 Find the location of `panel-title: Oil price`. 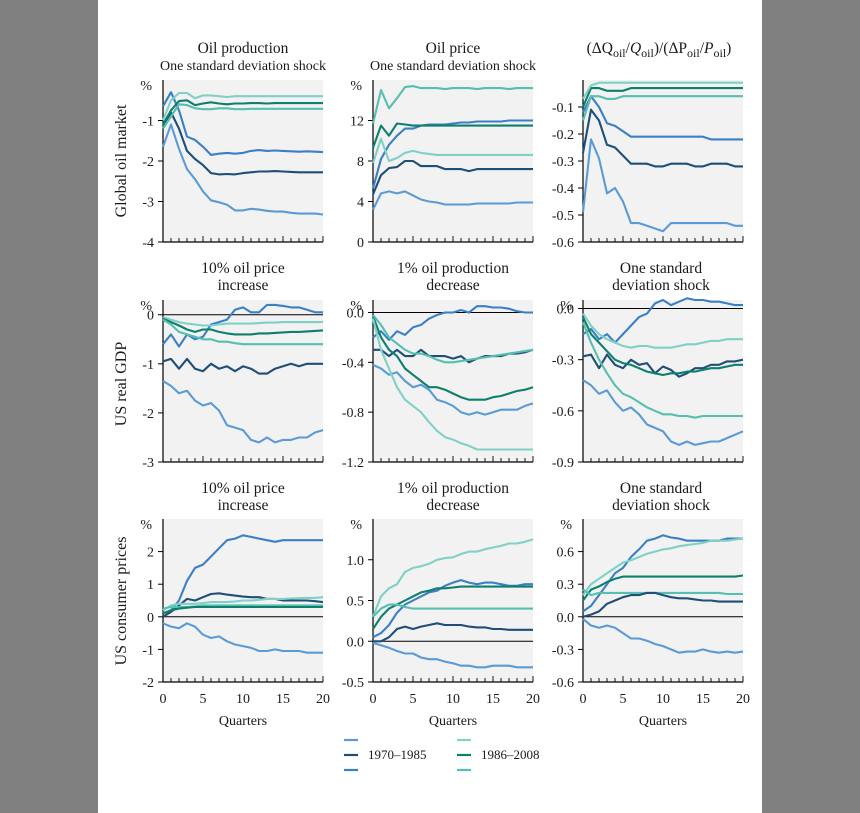

panel-title: Oil price is located at coordinates (453, 48).